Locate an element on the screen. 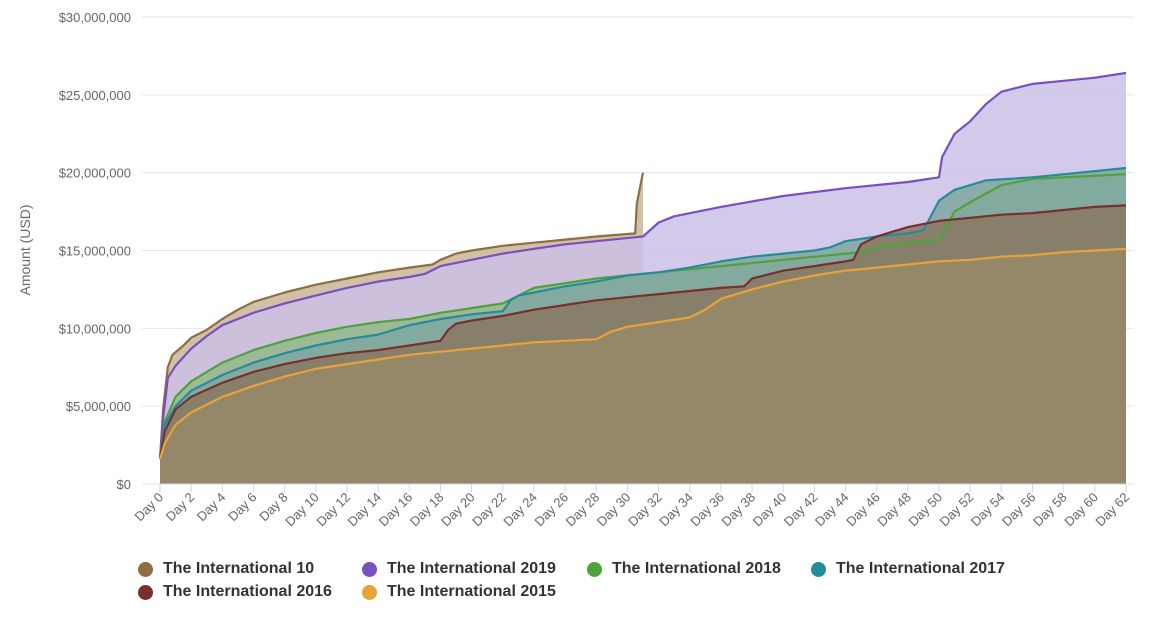  x-tick-label: Day 6 is located at coordinates (242, 507).